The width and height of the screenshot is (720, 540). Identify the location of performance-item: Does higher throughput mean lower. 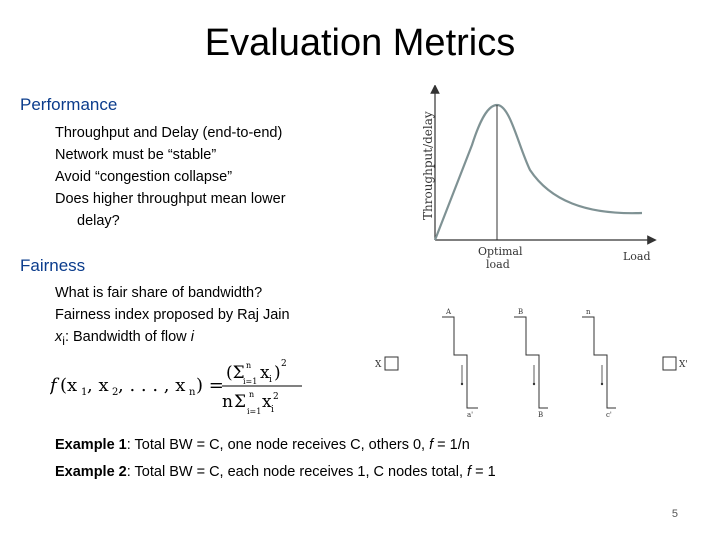
(170, 199).